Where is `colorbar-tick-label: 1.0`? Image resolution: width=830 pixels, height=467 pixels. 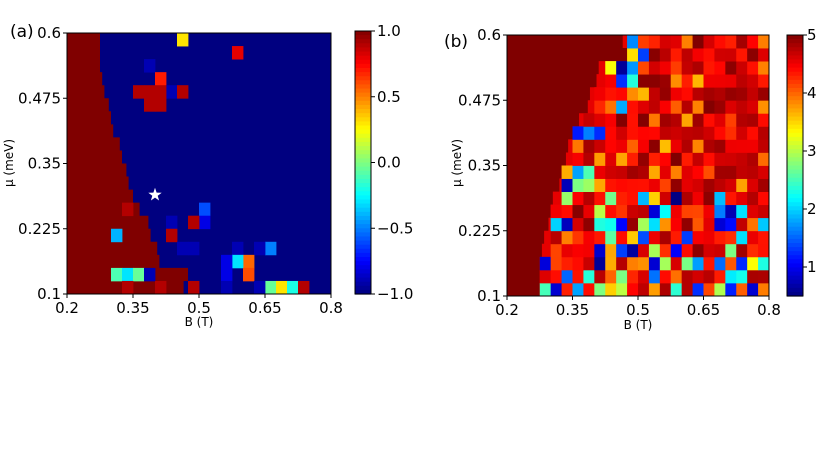
colorbar-tick-label: 1.0 is located at coordinates (389, 31).